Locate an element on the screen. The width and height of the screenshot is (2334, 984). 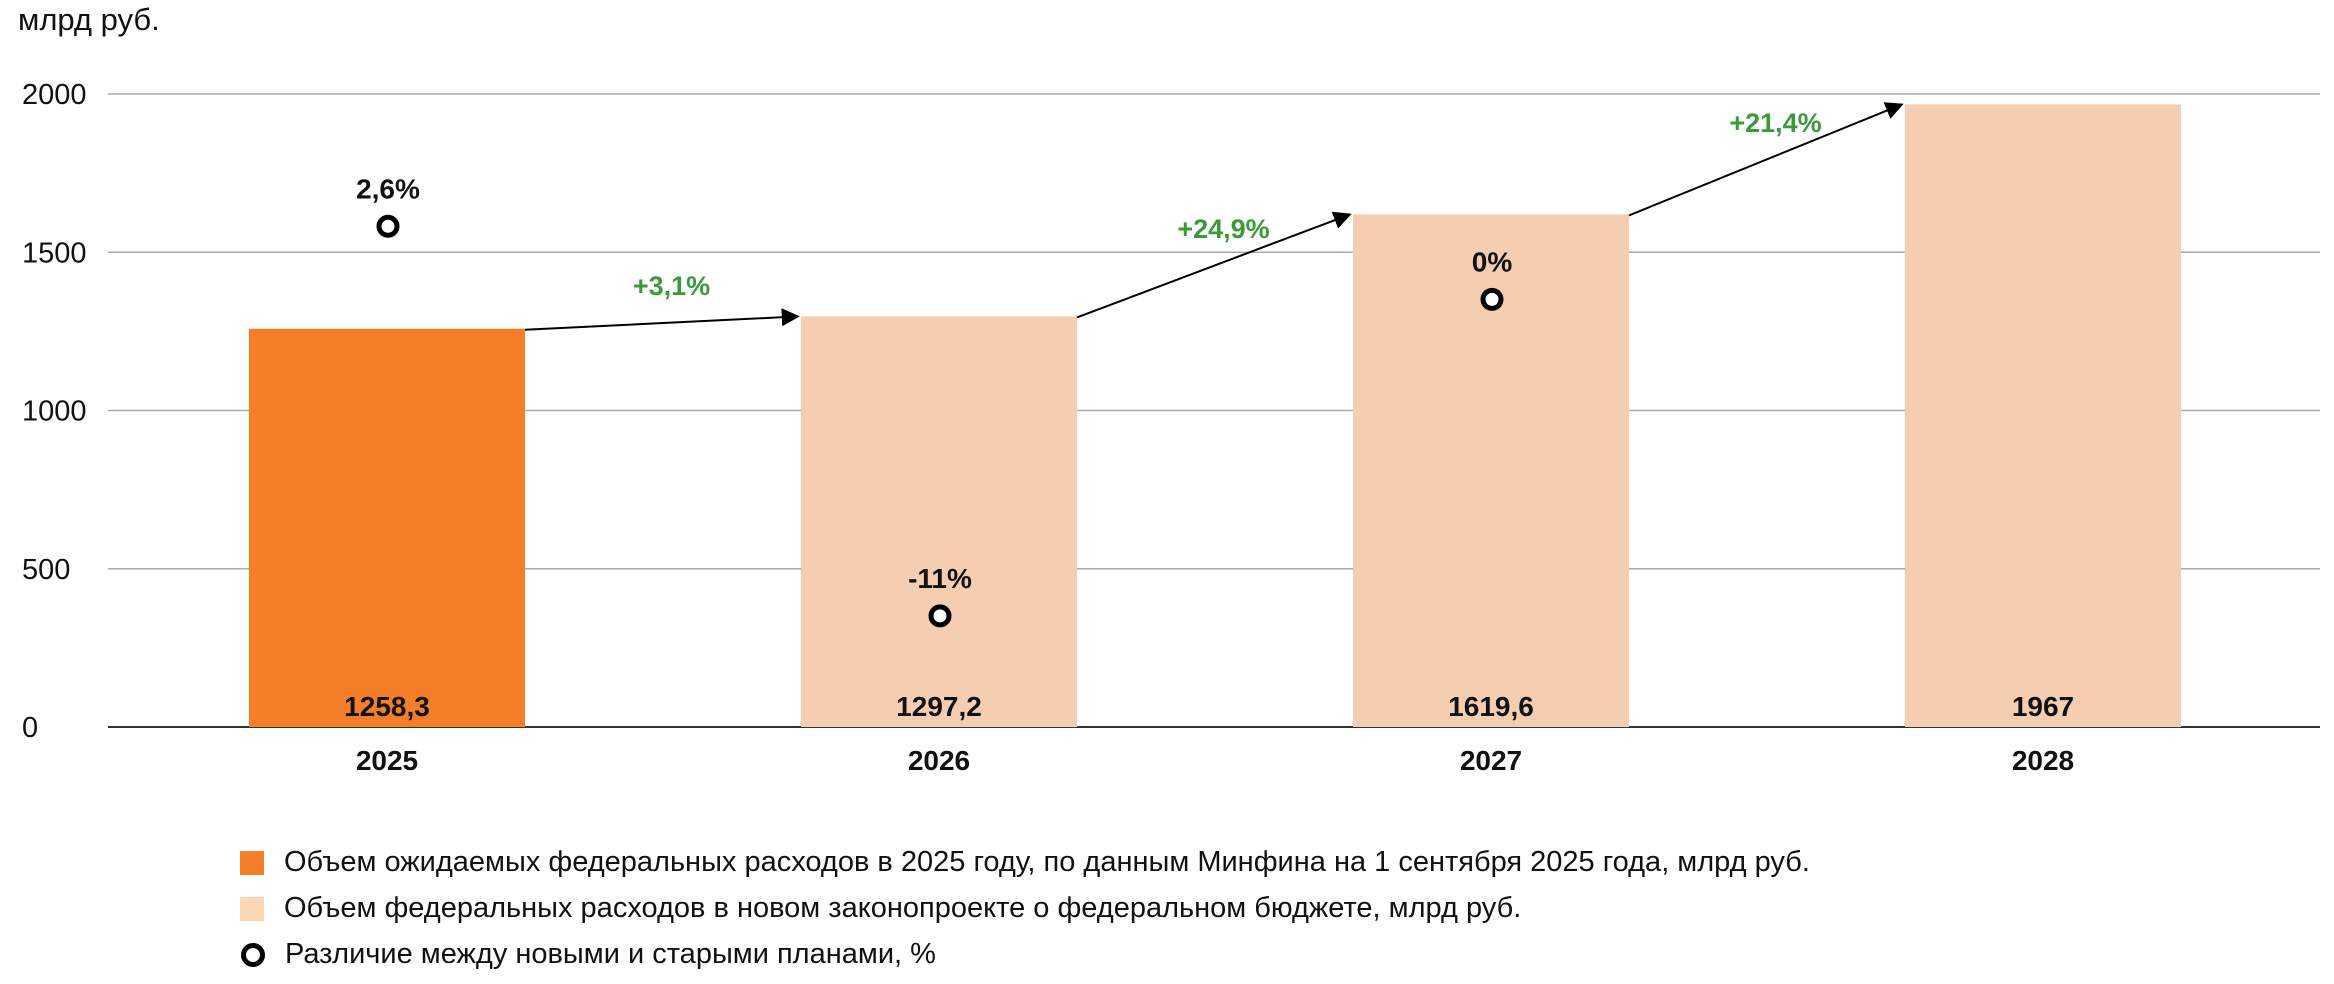
legend-swatch-expected is located at coordinates (252, 862).